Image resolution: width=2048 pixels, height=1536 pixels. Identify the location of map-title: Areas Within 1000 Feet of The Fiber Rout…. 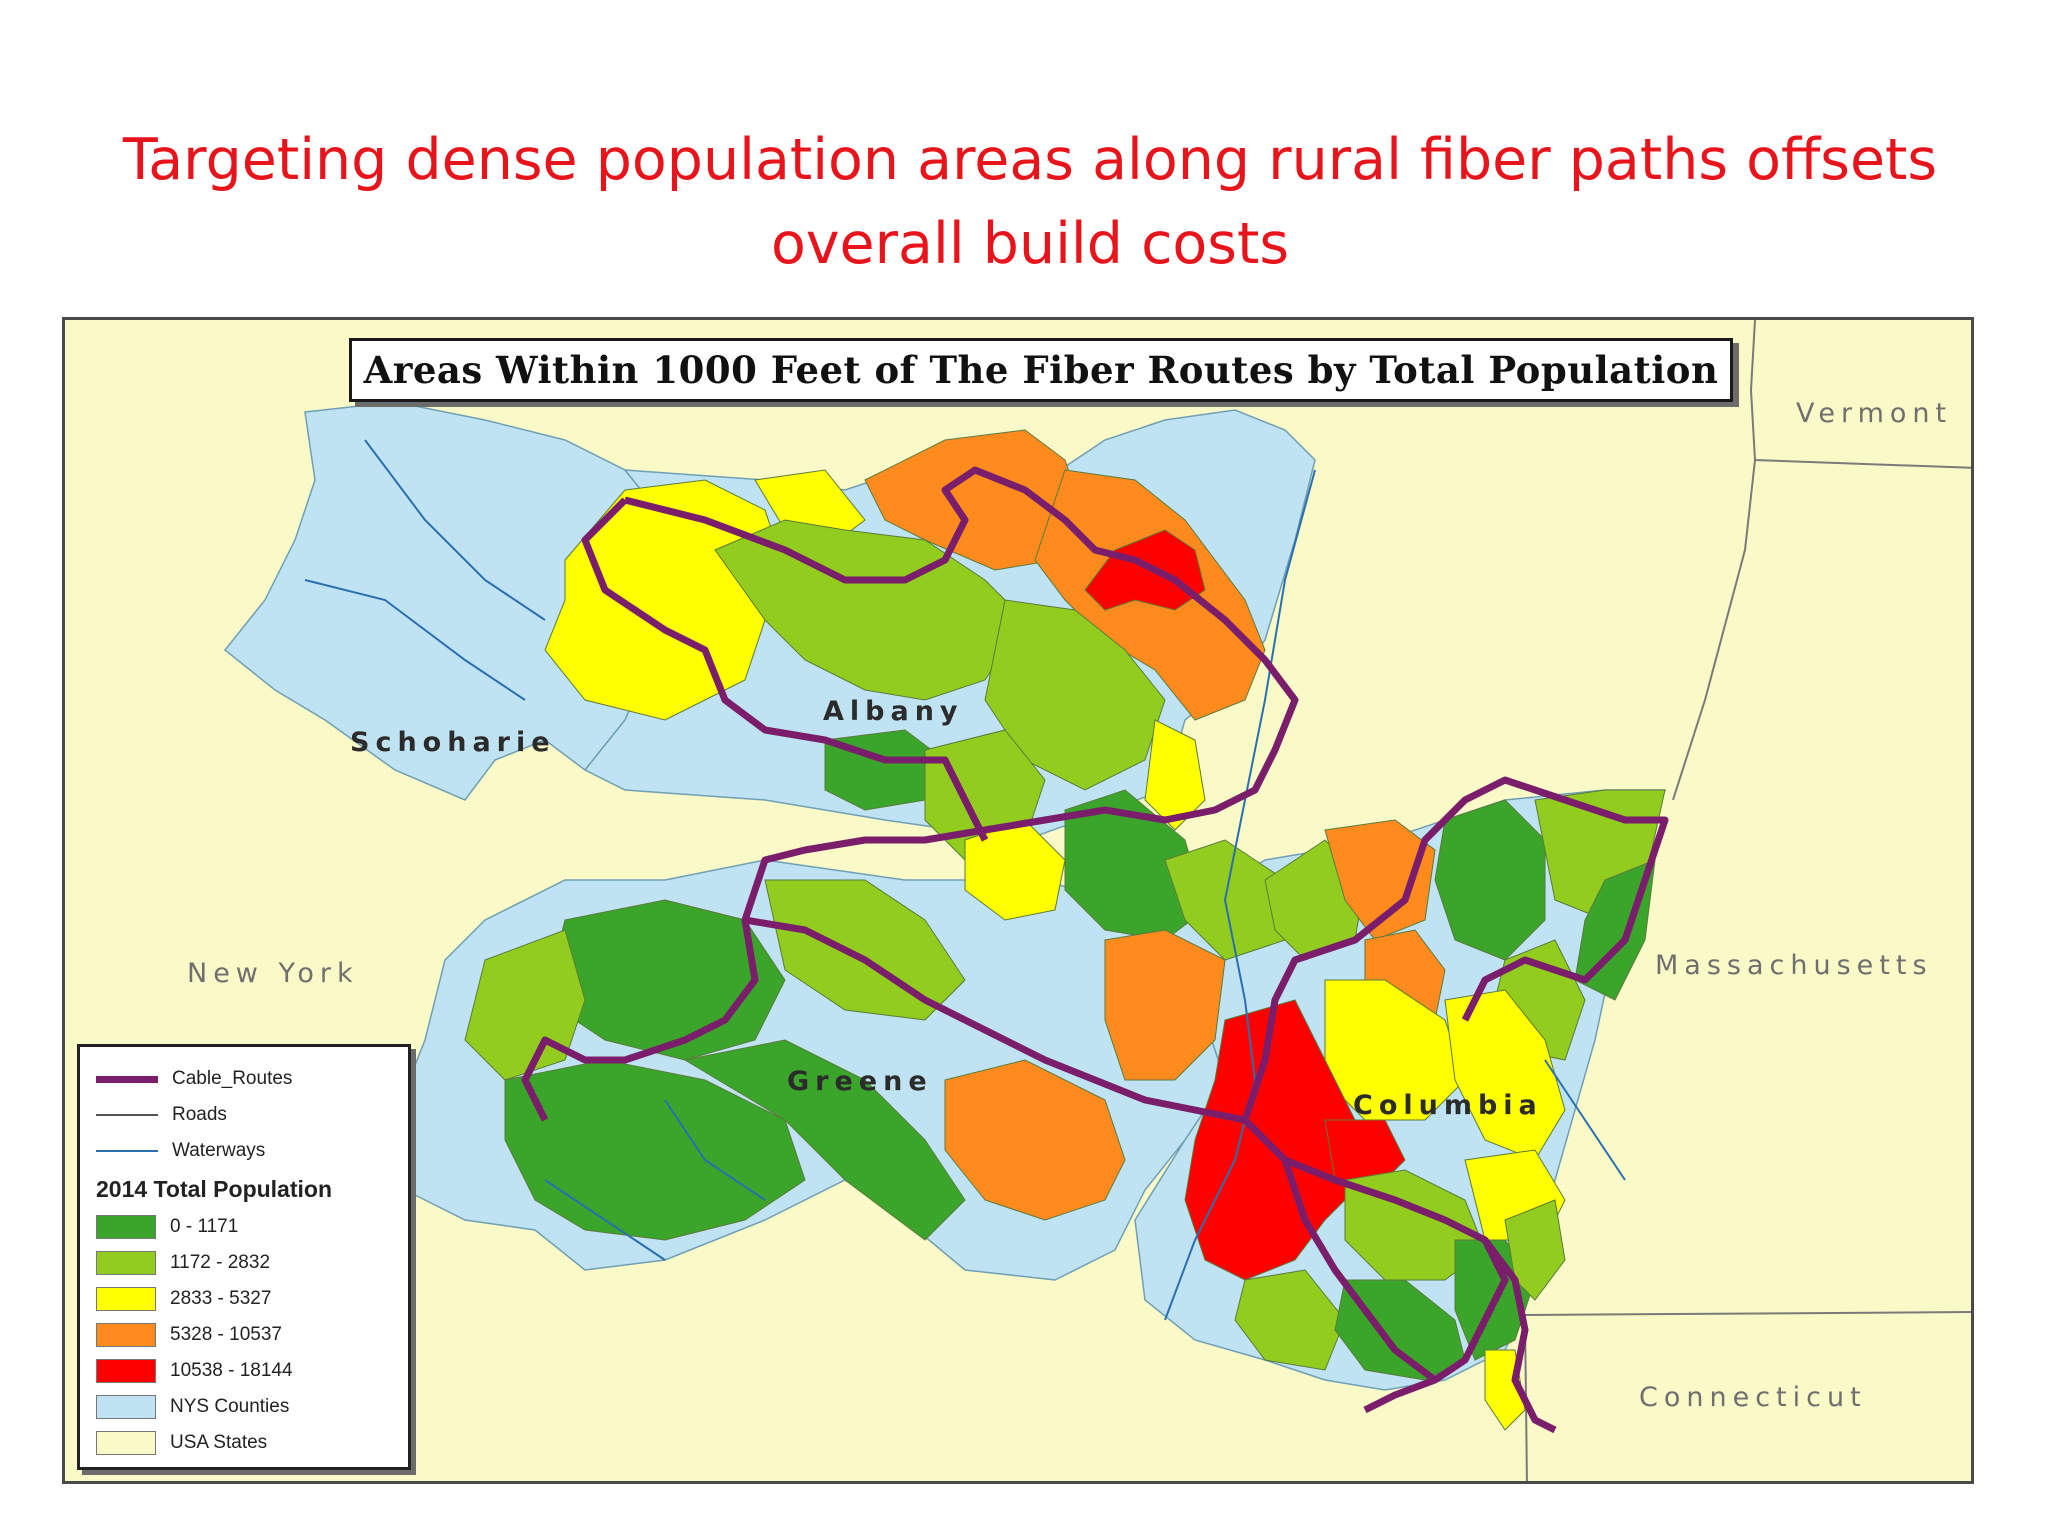
(1041, 370).